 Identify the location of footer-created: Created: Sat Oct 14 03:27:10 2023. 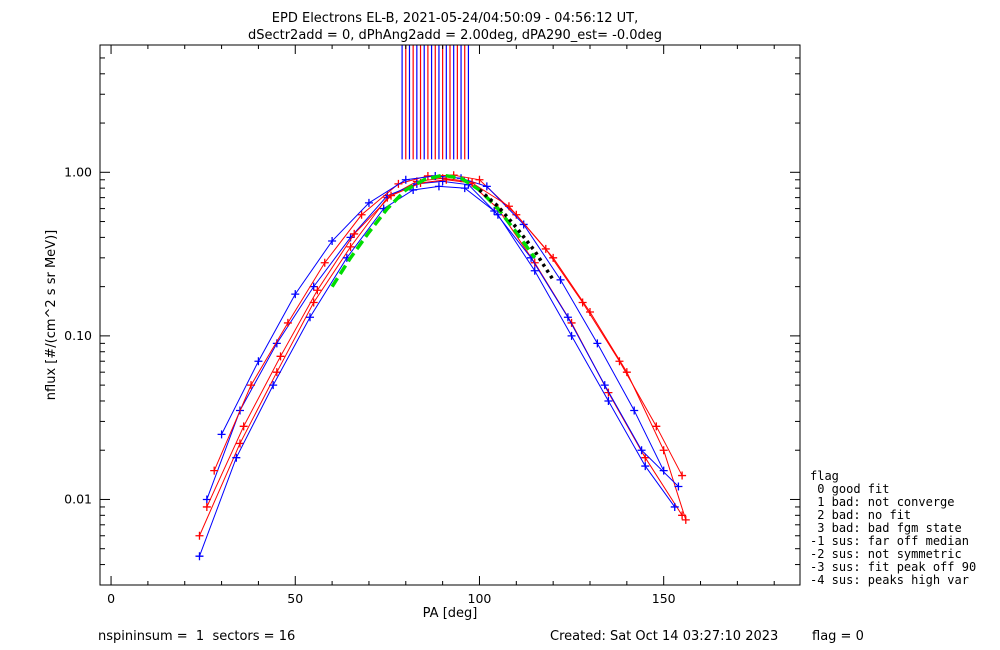
(664, 636).